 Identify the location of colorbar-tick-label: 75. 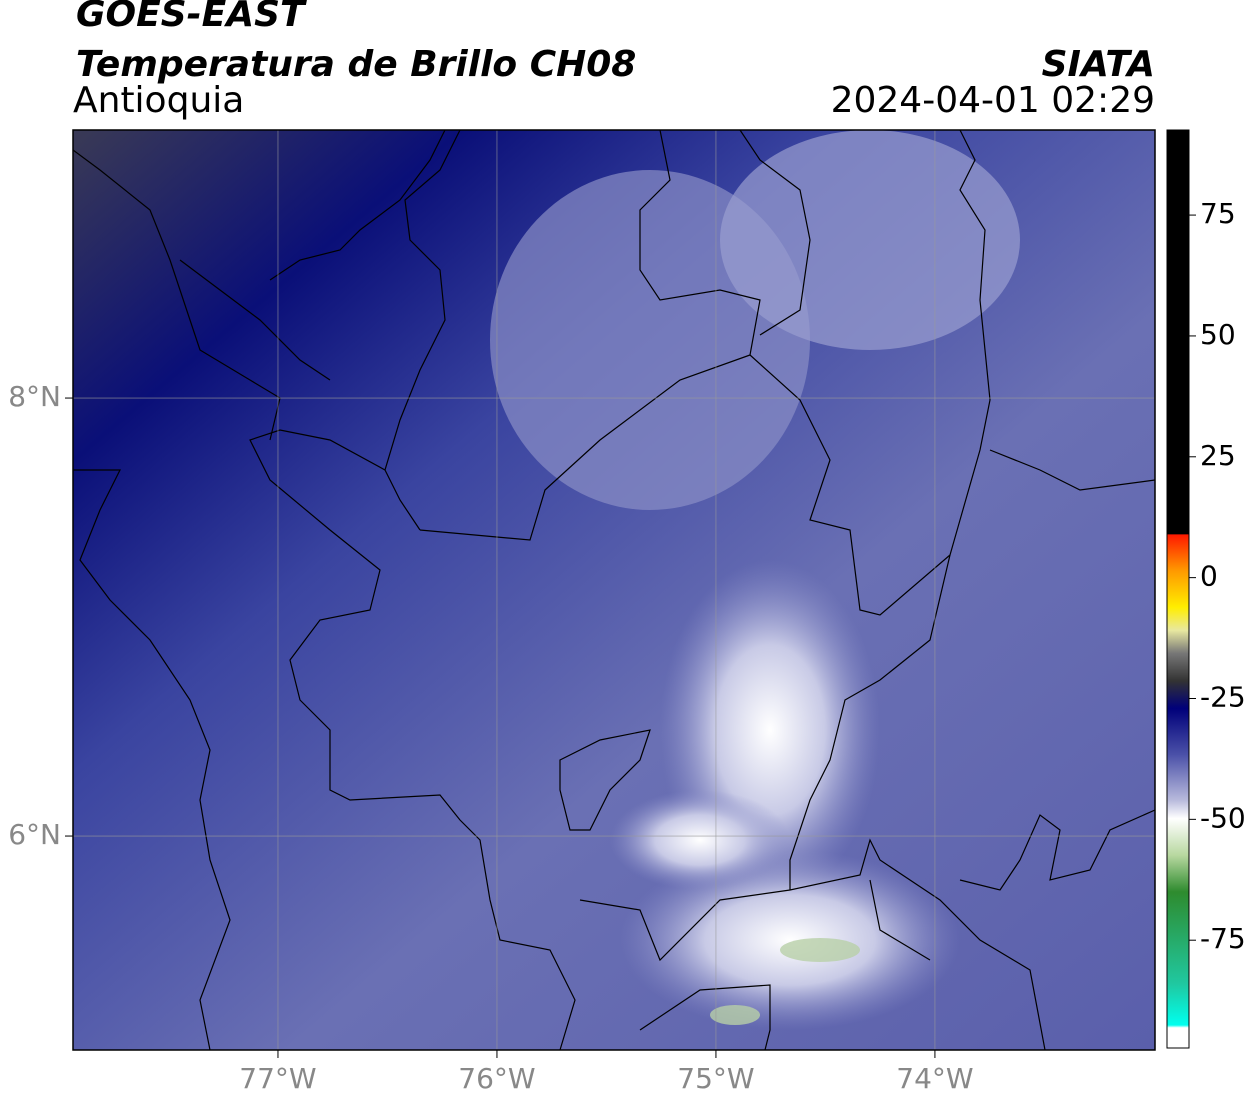
(1218, 213).